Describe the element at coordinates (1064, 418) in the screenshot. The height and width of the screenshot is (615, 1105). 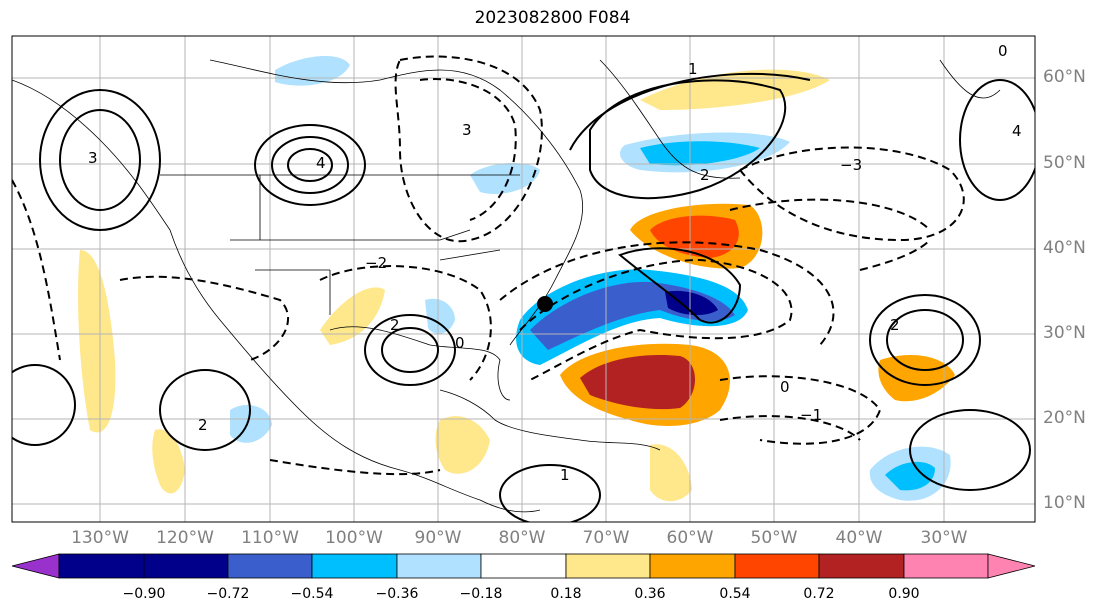
I see `lat-label: 20°N` at that location.